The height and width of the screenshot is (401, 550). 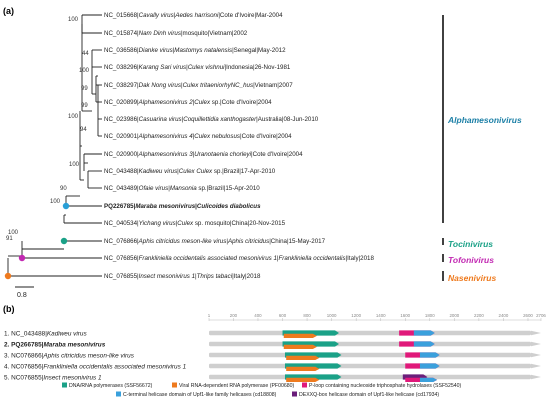 I want to click on taxon-label-part: Nam Dinh virus, so click(x=160, y=33).